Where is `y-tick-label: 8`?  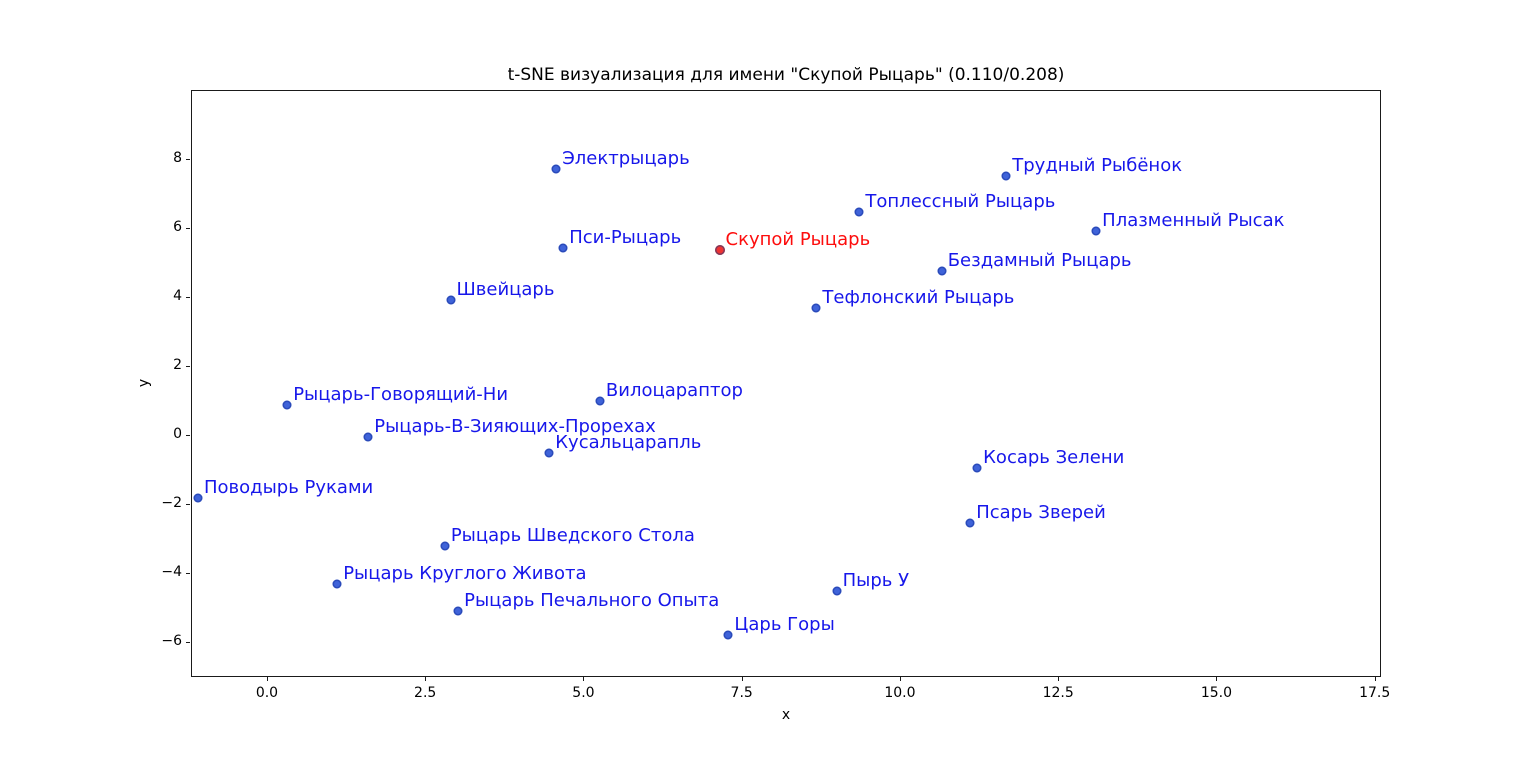 y-tick-label: 8 is located at coordinates (177, 158).